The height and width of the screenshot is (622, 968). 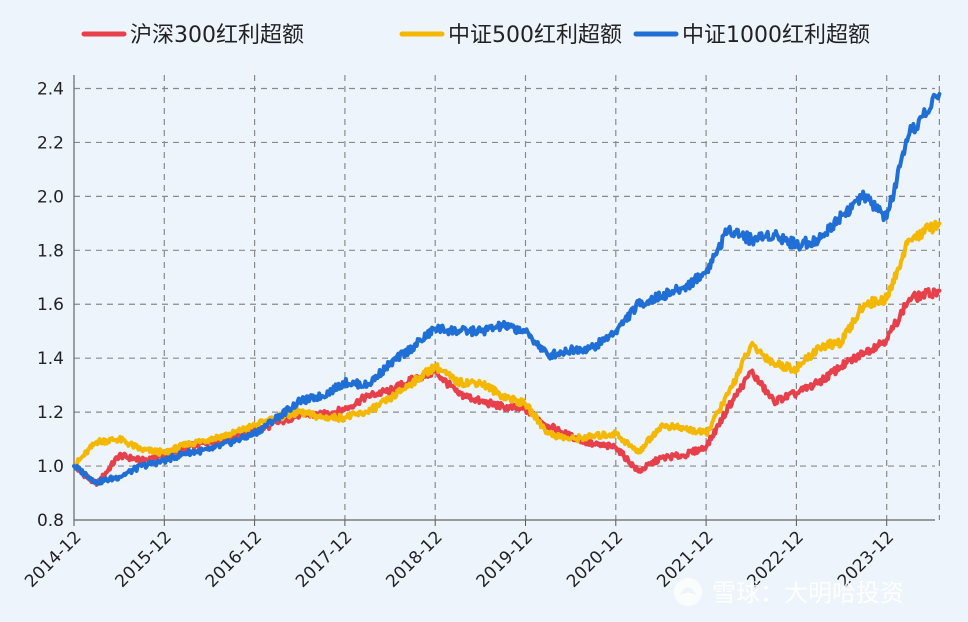 I want to click on legend-label-3: 中证1000红利超额, so click(x=776, y=35).